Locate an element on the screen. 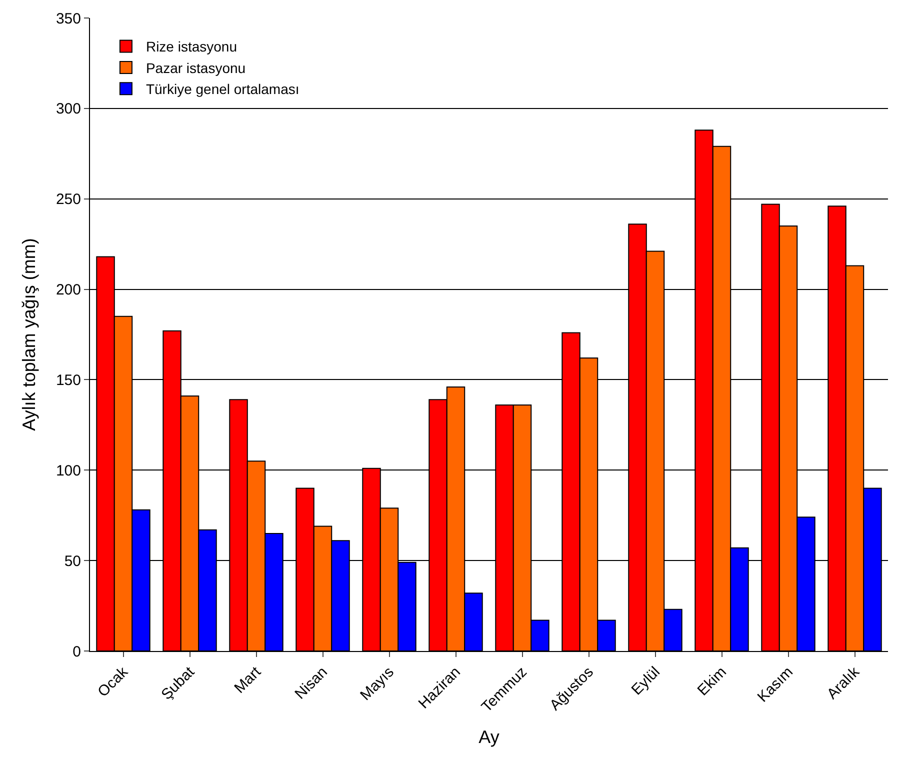 Image resolution: width=898 pixels, height=761 pixels. x-axis-title: Ay is located at coordinates (489, 736).